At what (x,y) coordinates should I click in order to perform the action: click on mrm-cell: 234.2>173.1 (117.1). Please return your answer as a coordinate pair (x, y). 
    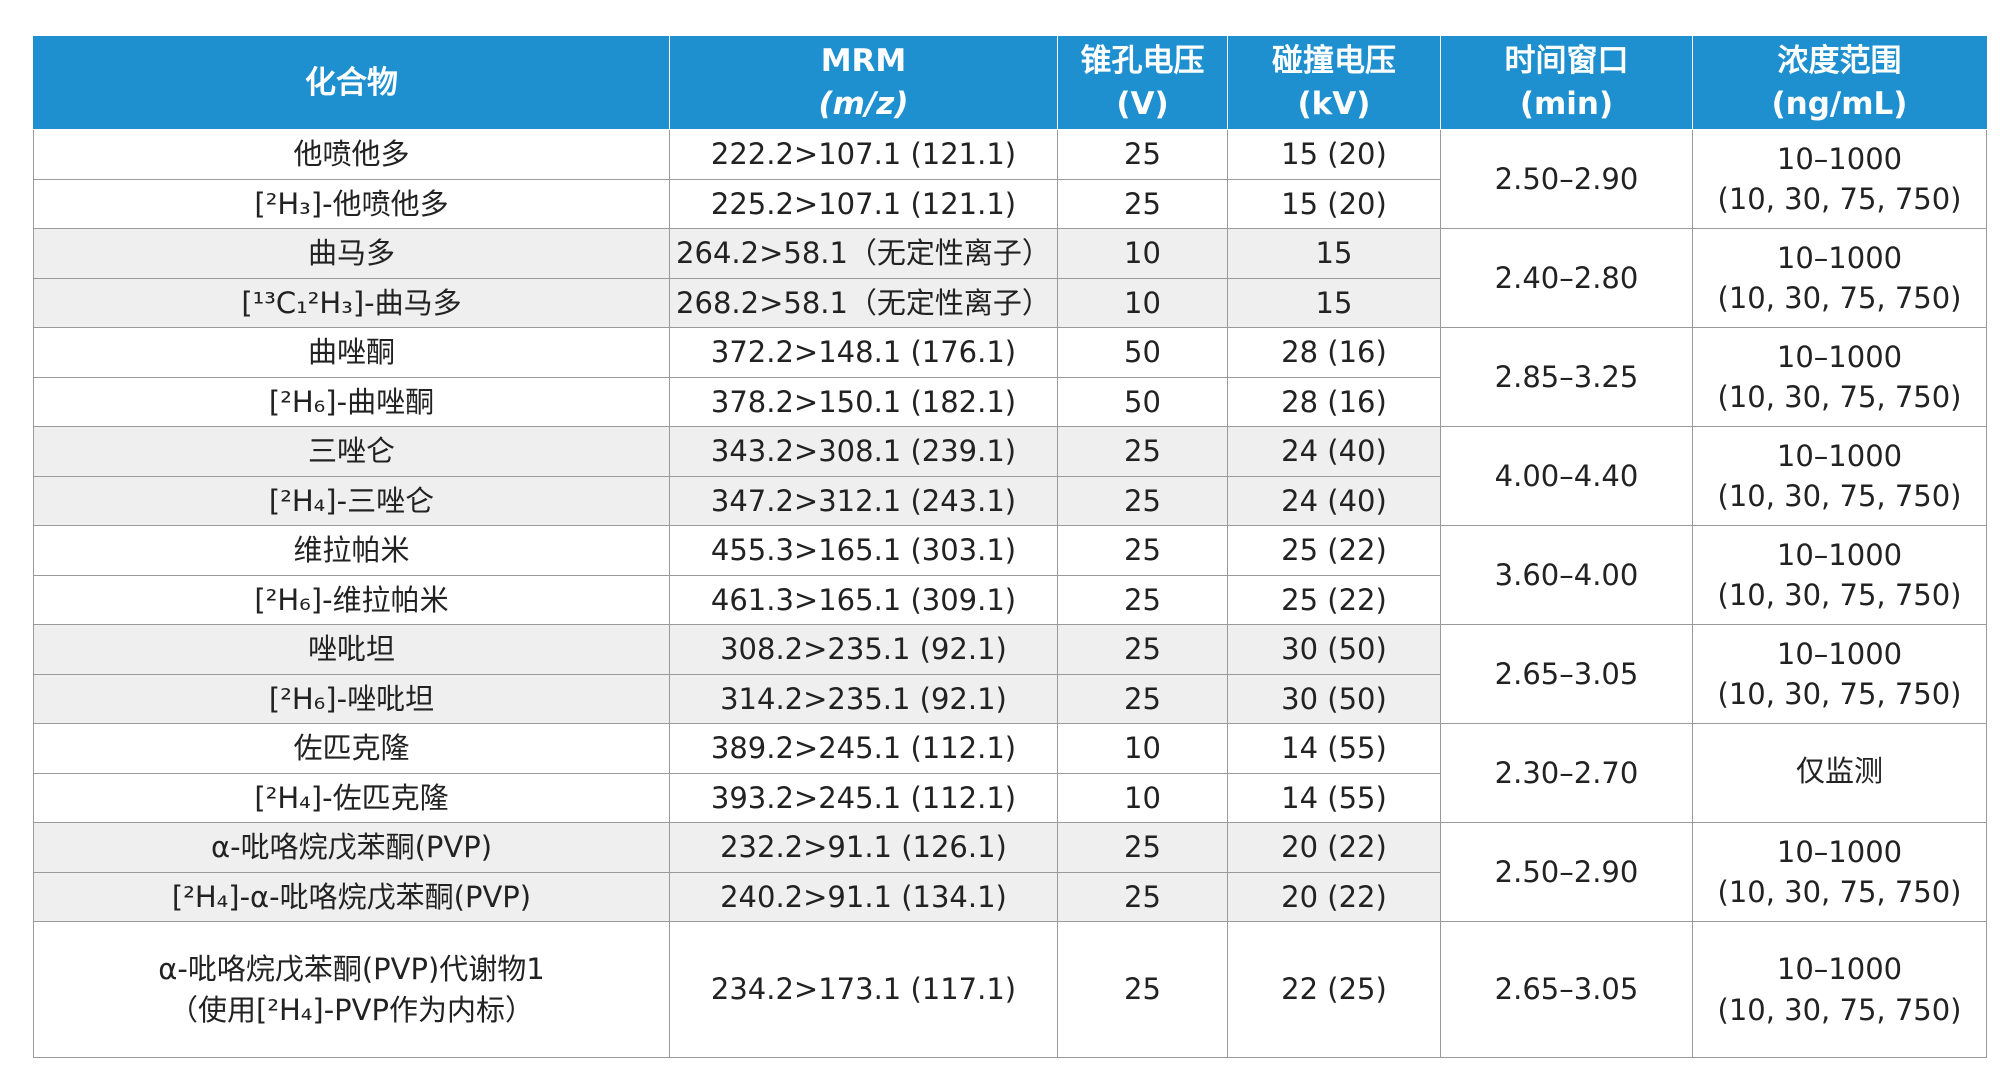
    Looking at the image, I should click on (863, 989).